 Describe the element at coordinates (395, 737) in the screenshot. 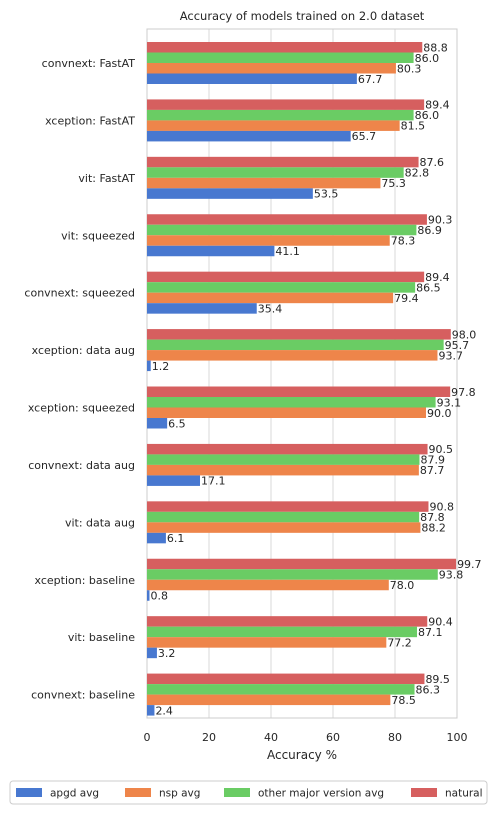

I see `x-tick-label: 80` at that location.